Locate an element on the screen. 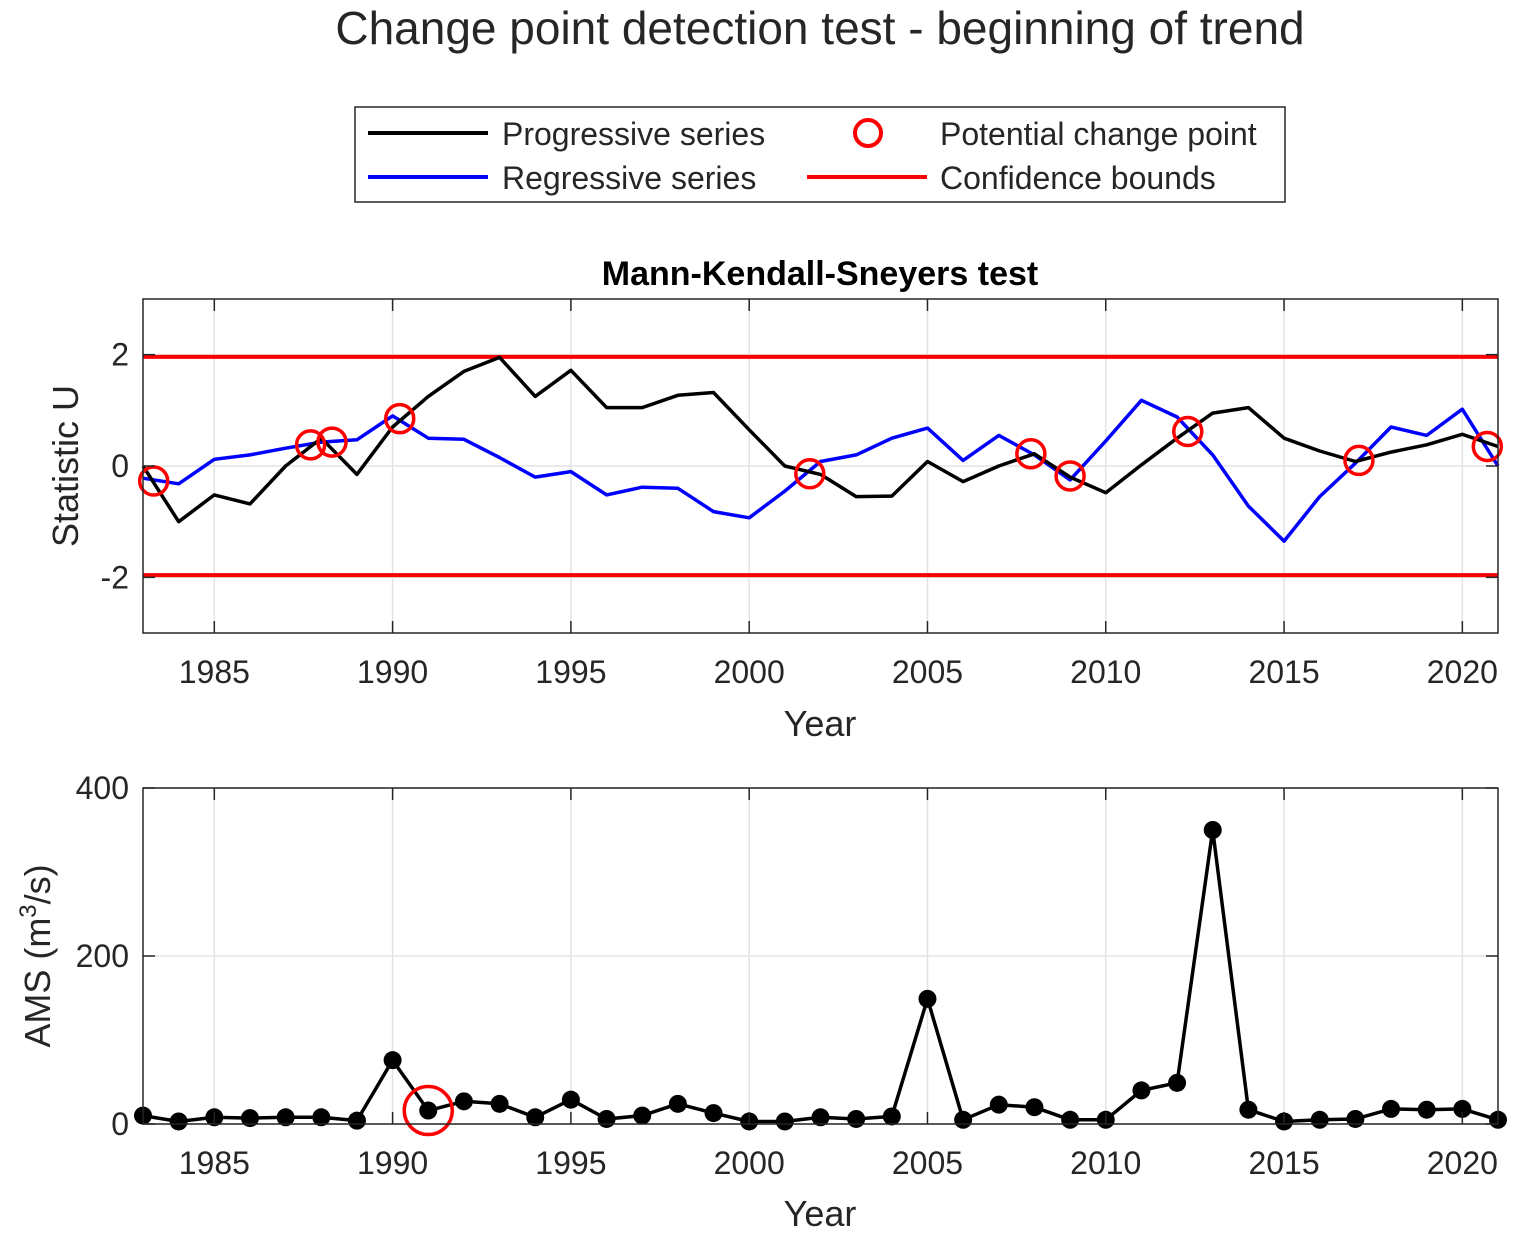 Image resolution: width=1516 pixels, height=1235 pixels. ams-y-axis-label-sup: 3 is located at coordinates (28, 910).